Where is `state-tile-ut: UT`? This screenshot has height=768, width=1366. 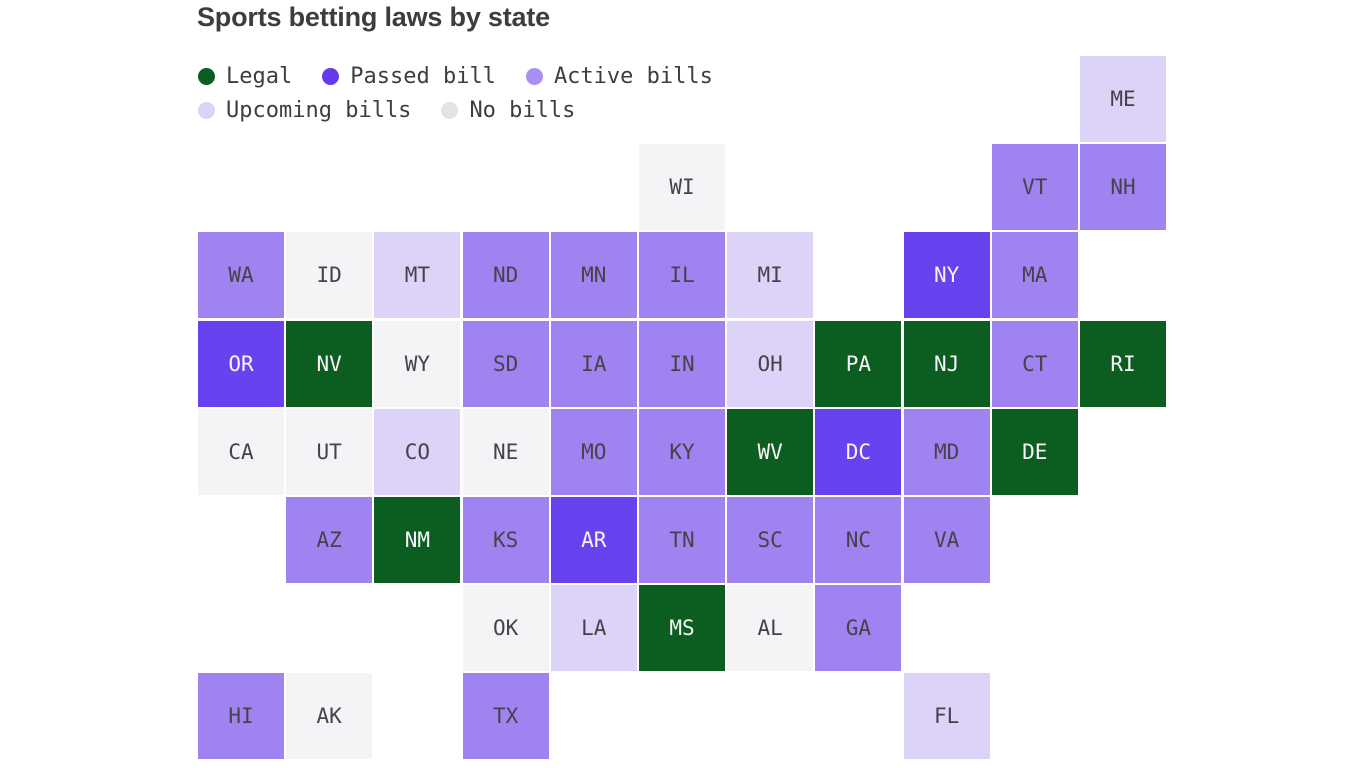 state-tile-ut: UT is located at coordinates (329, 451).